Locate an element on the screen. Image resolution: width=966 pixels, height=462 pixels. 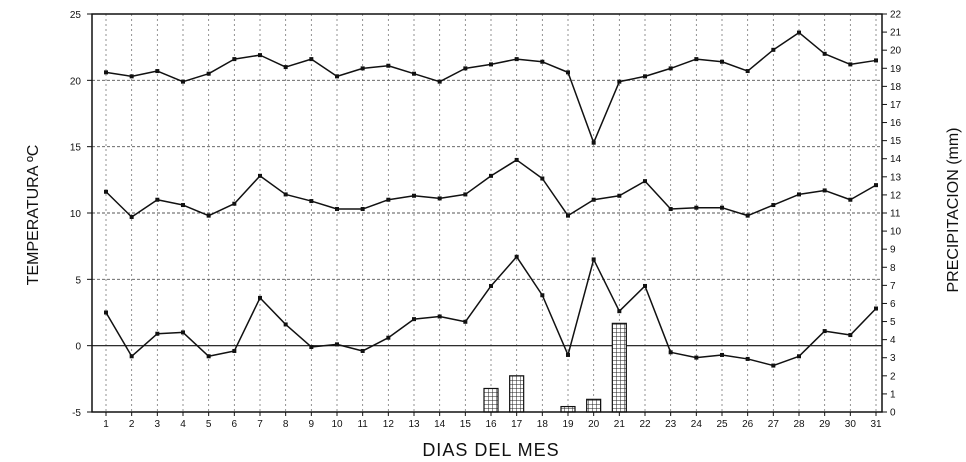
x-tick-label: 18 is located at coordinates (543, 424).